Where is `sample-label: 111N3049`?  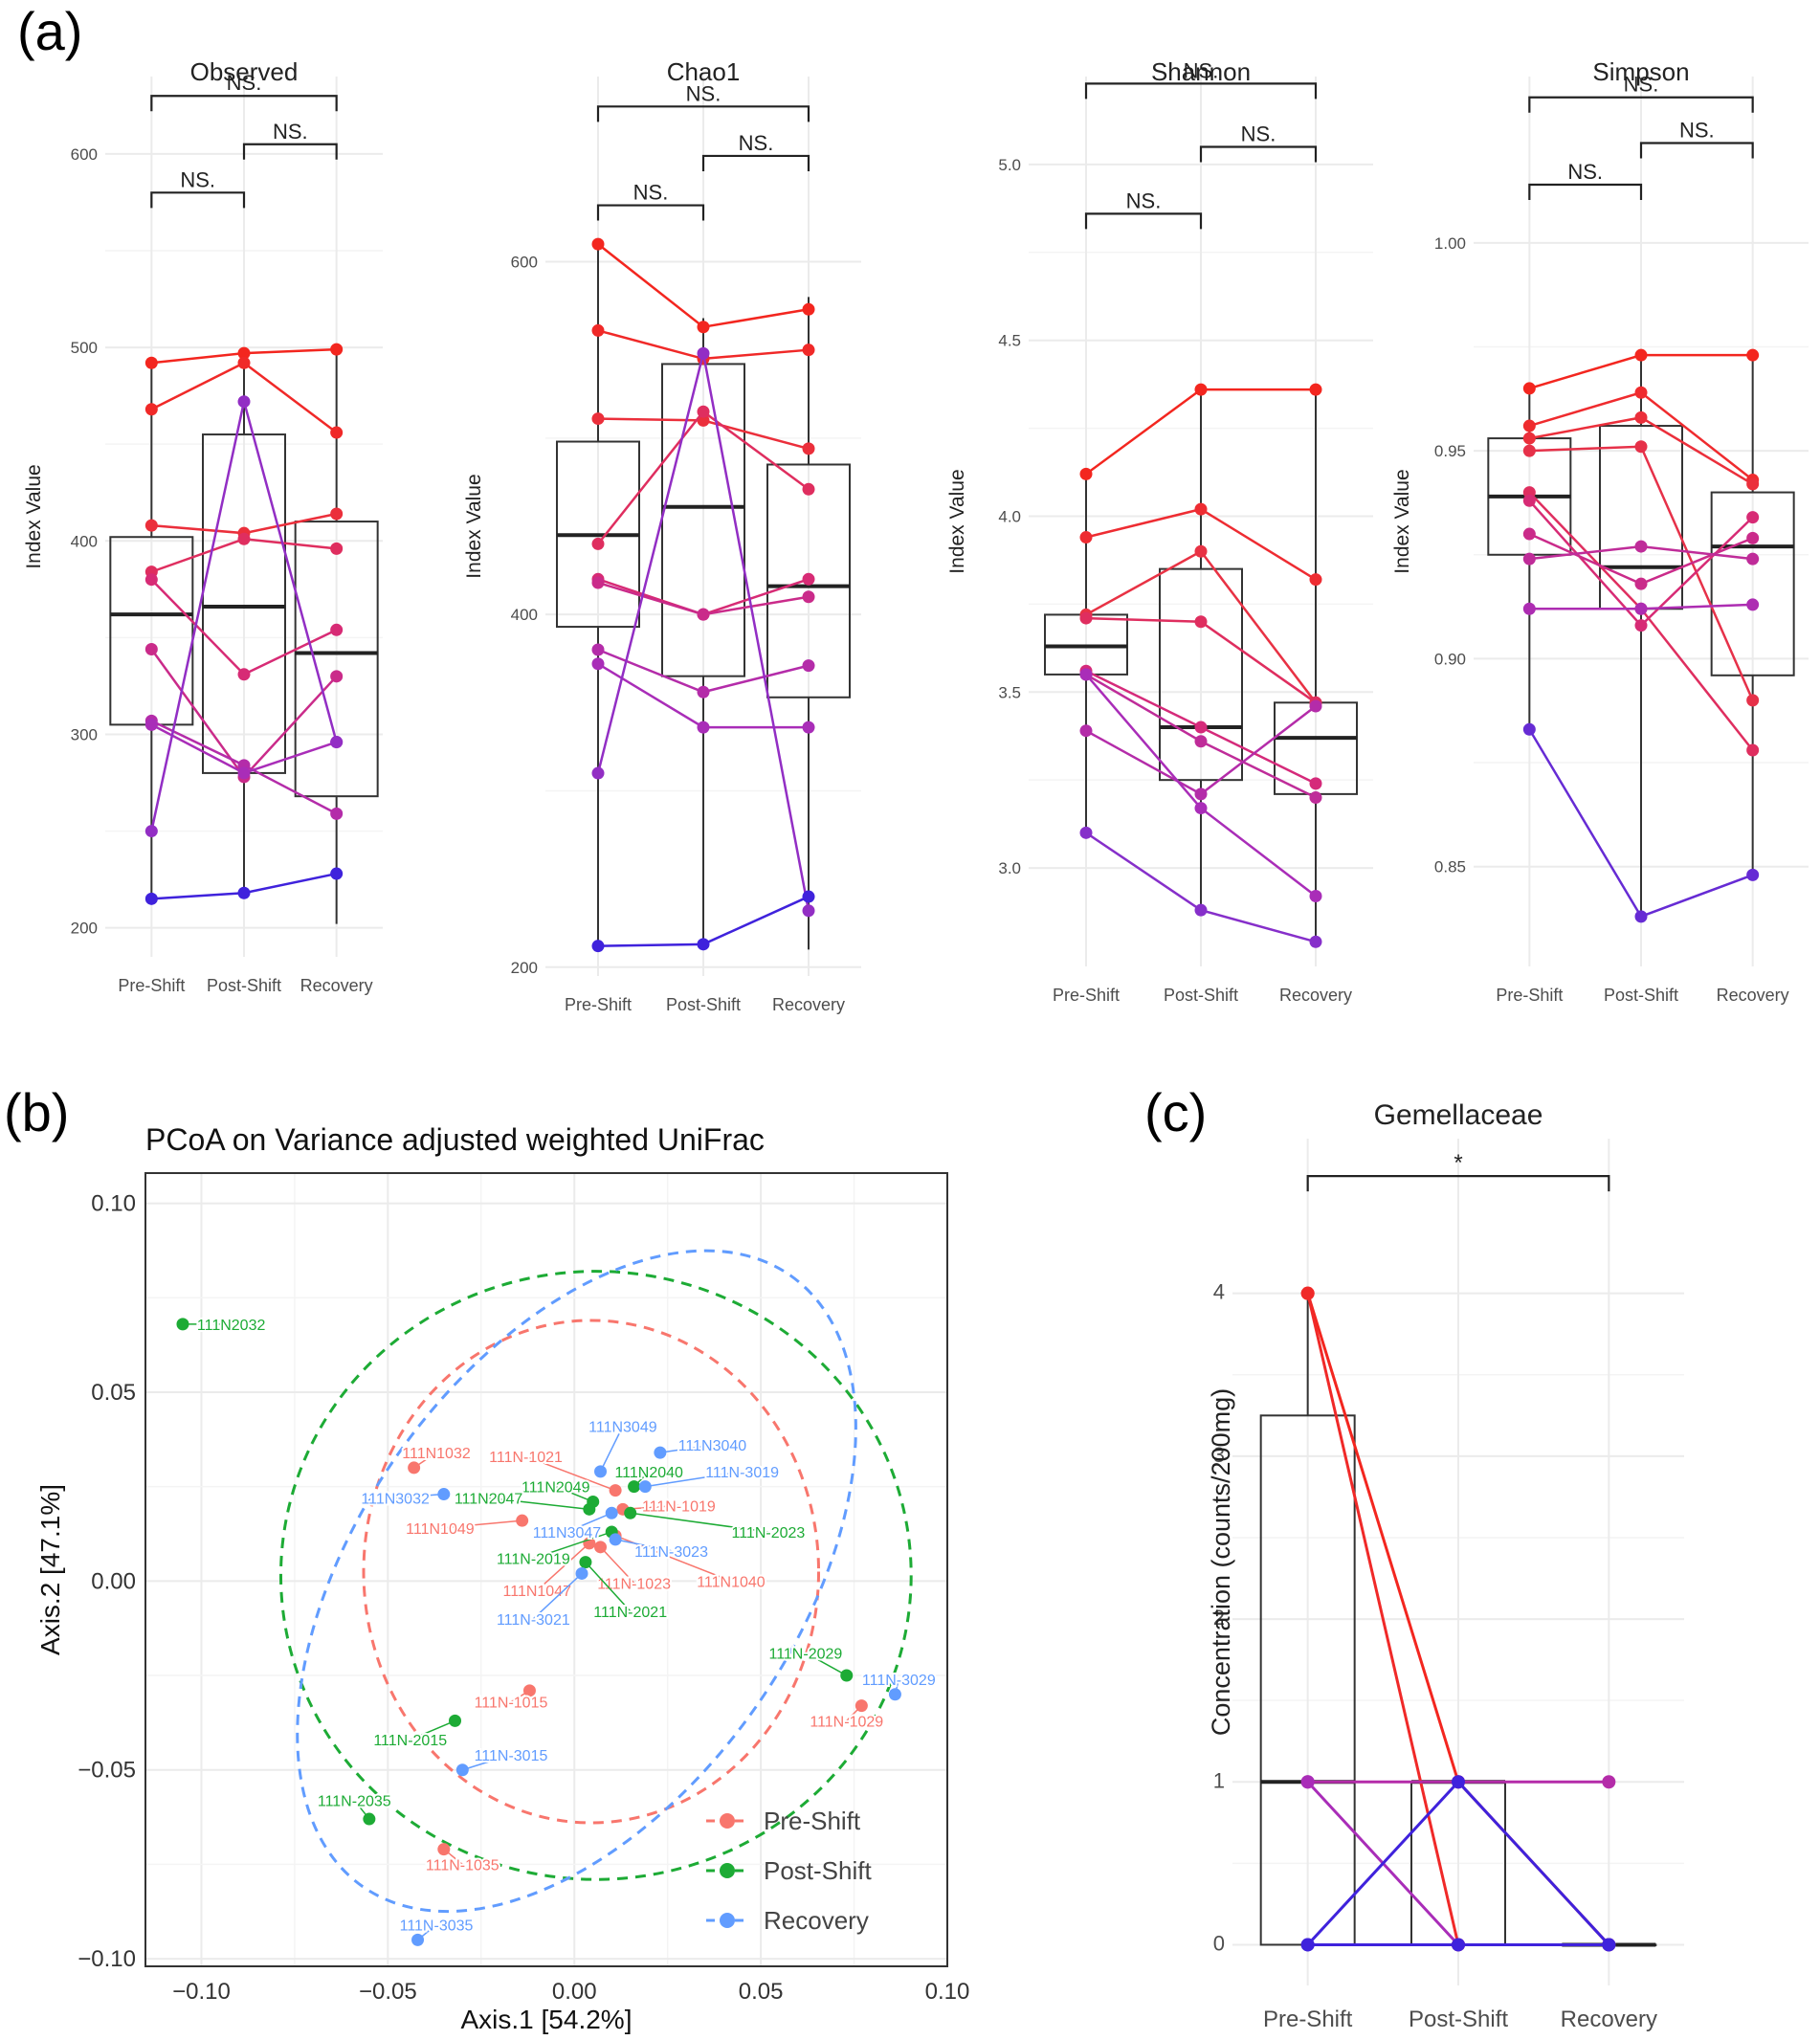 sample-label: 111N3049 is located at coordinates (622, 1427).